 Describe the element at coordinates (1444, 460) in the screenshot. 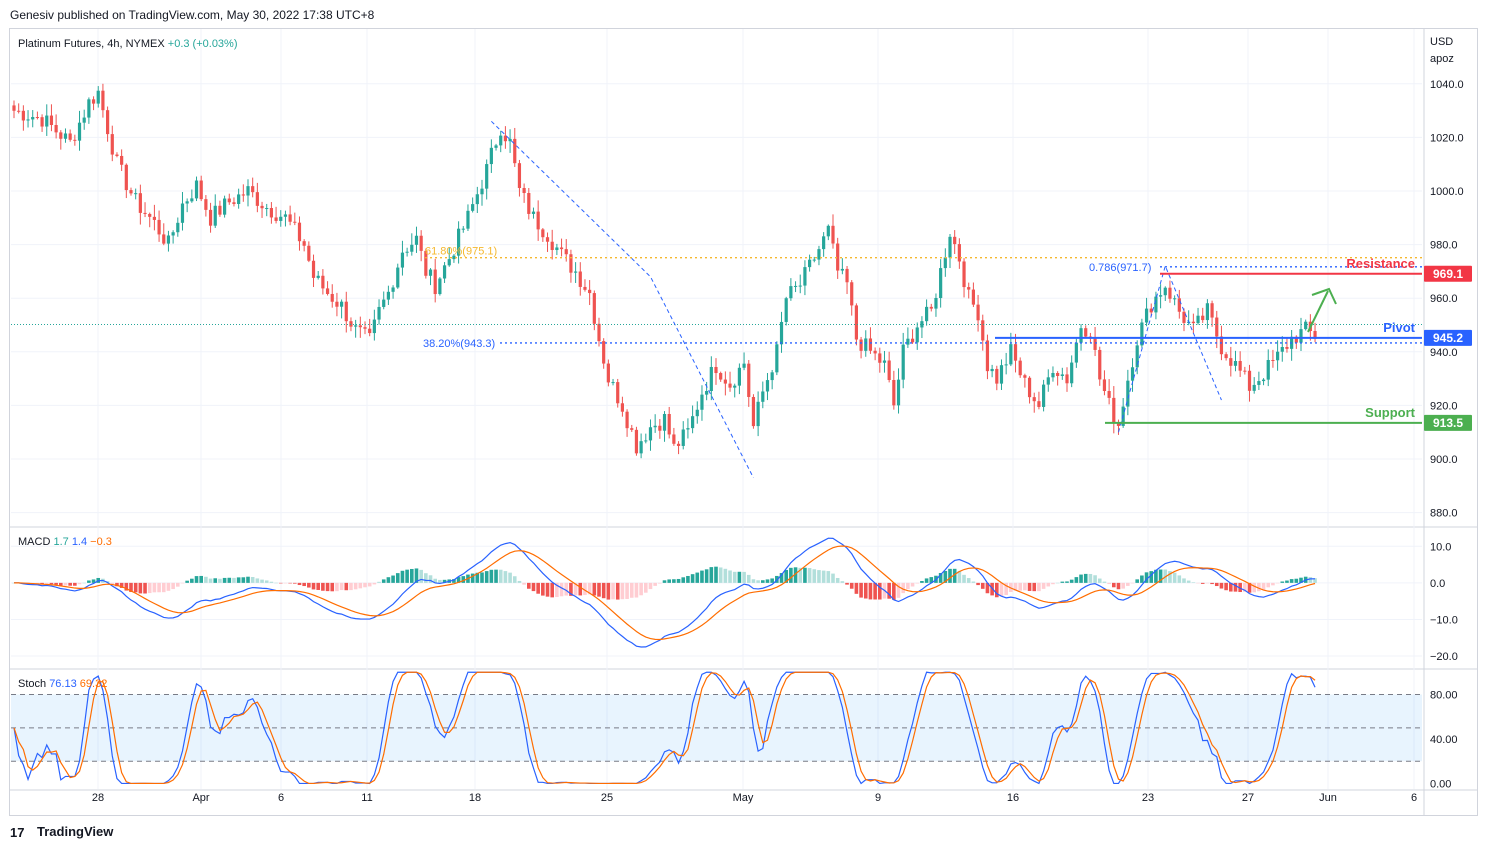

I see `price-tick-label: 900.0` at that location.